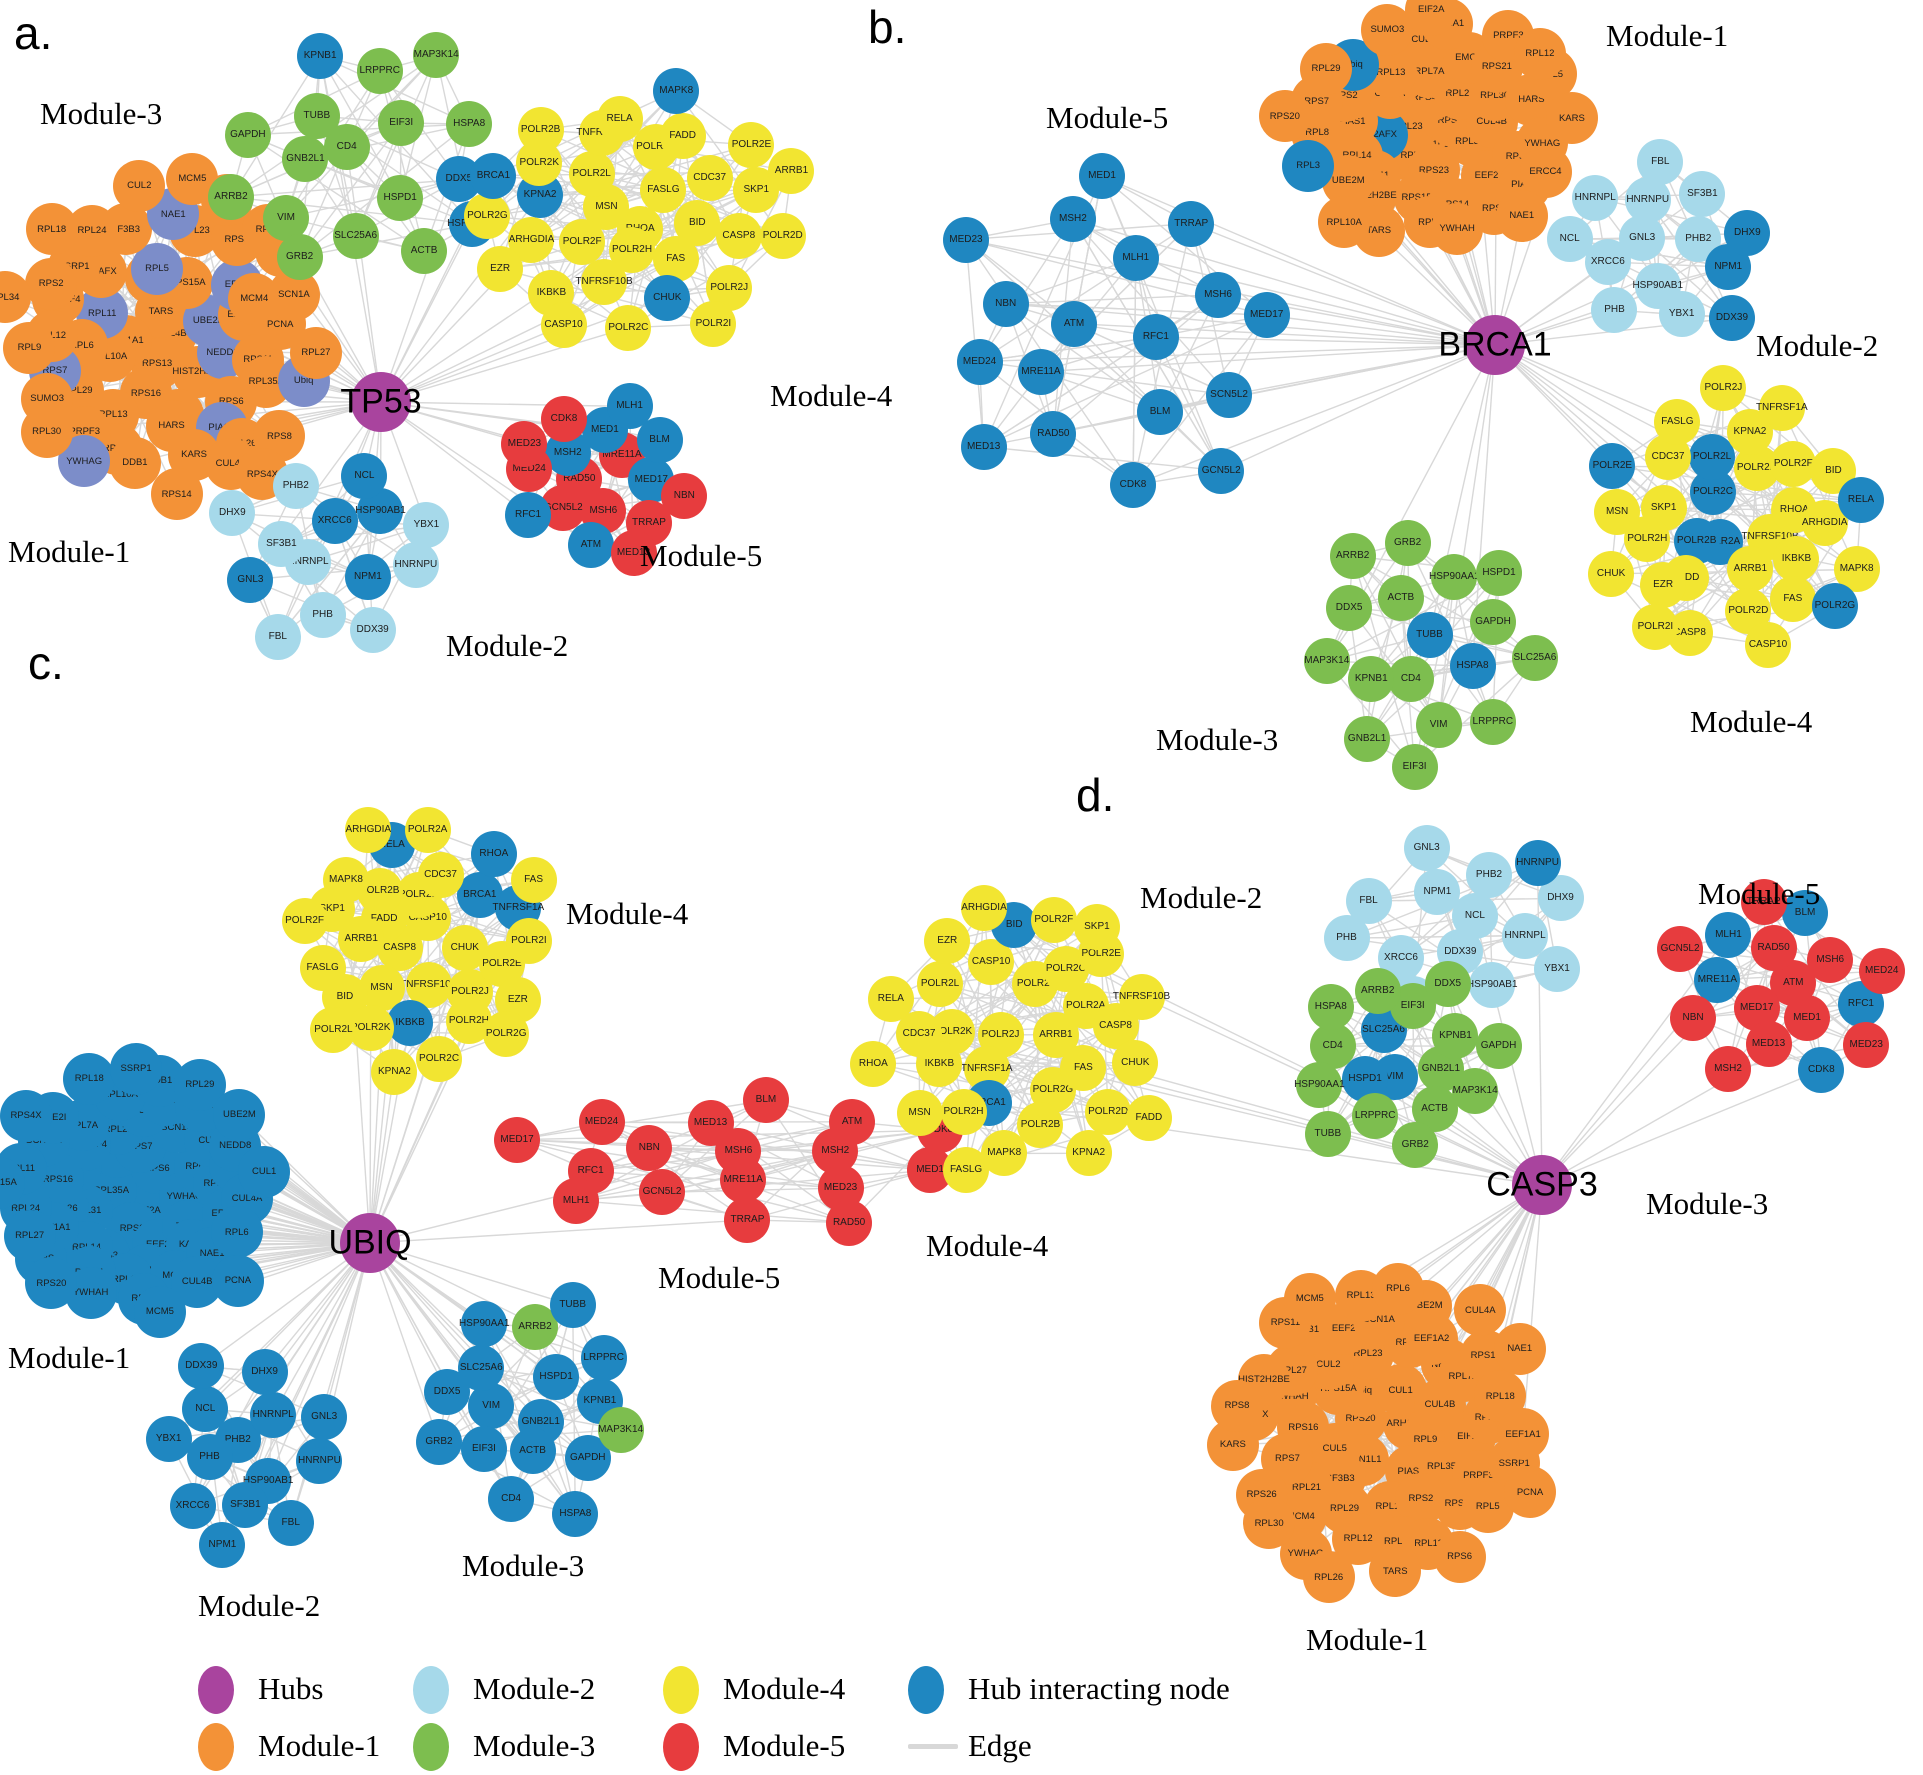 The height and width of the screenshot is (1775, 1923). I want to click on node-label: RPL18, so click(52, 229).